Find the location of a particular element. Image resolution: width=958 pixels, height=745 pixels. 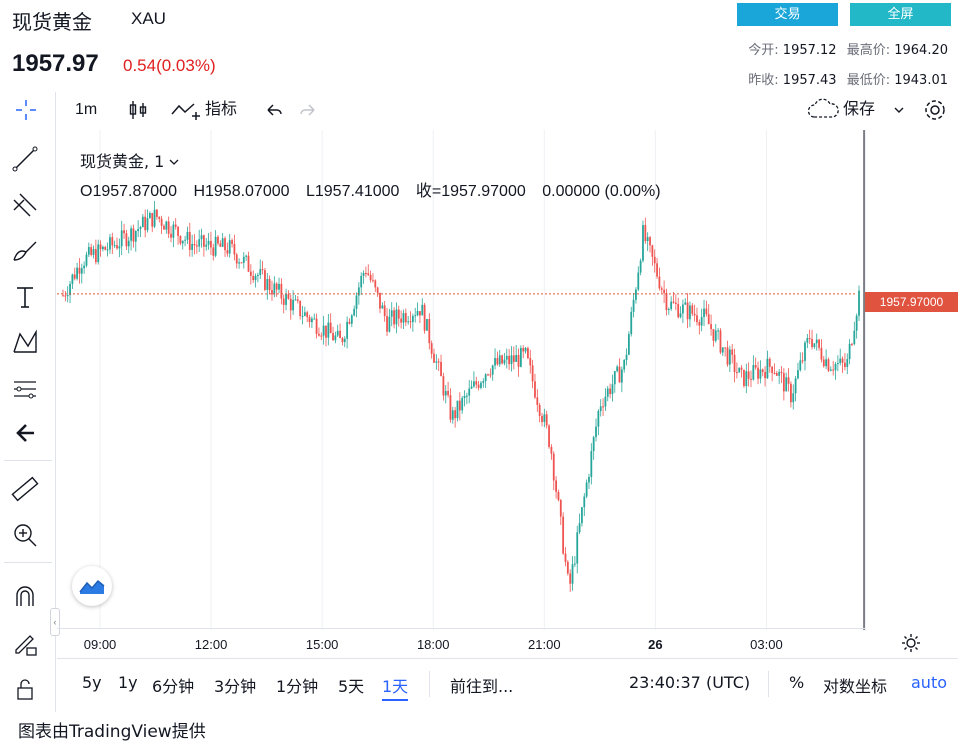

undo-icon is located at coordinates (274, 111).